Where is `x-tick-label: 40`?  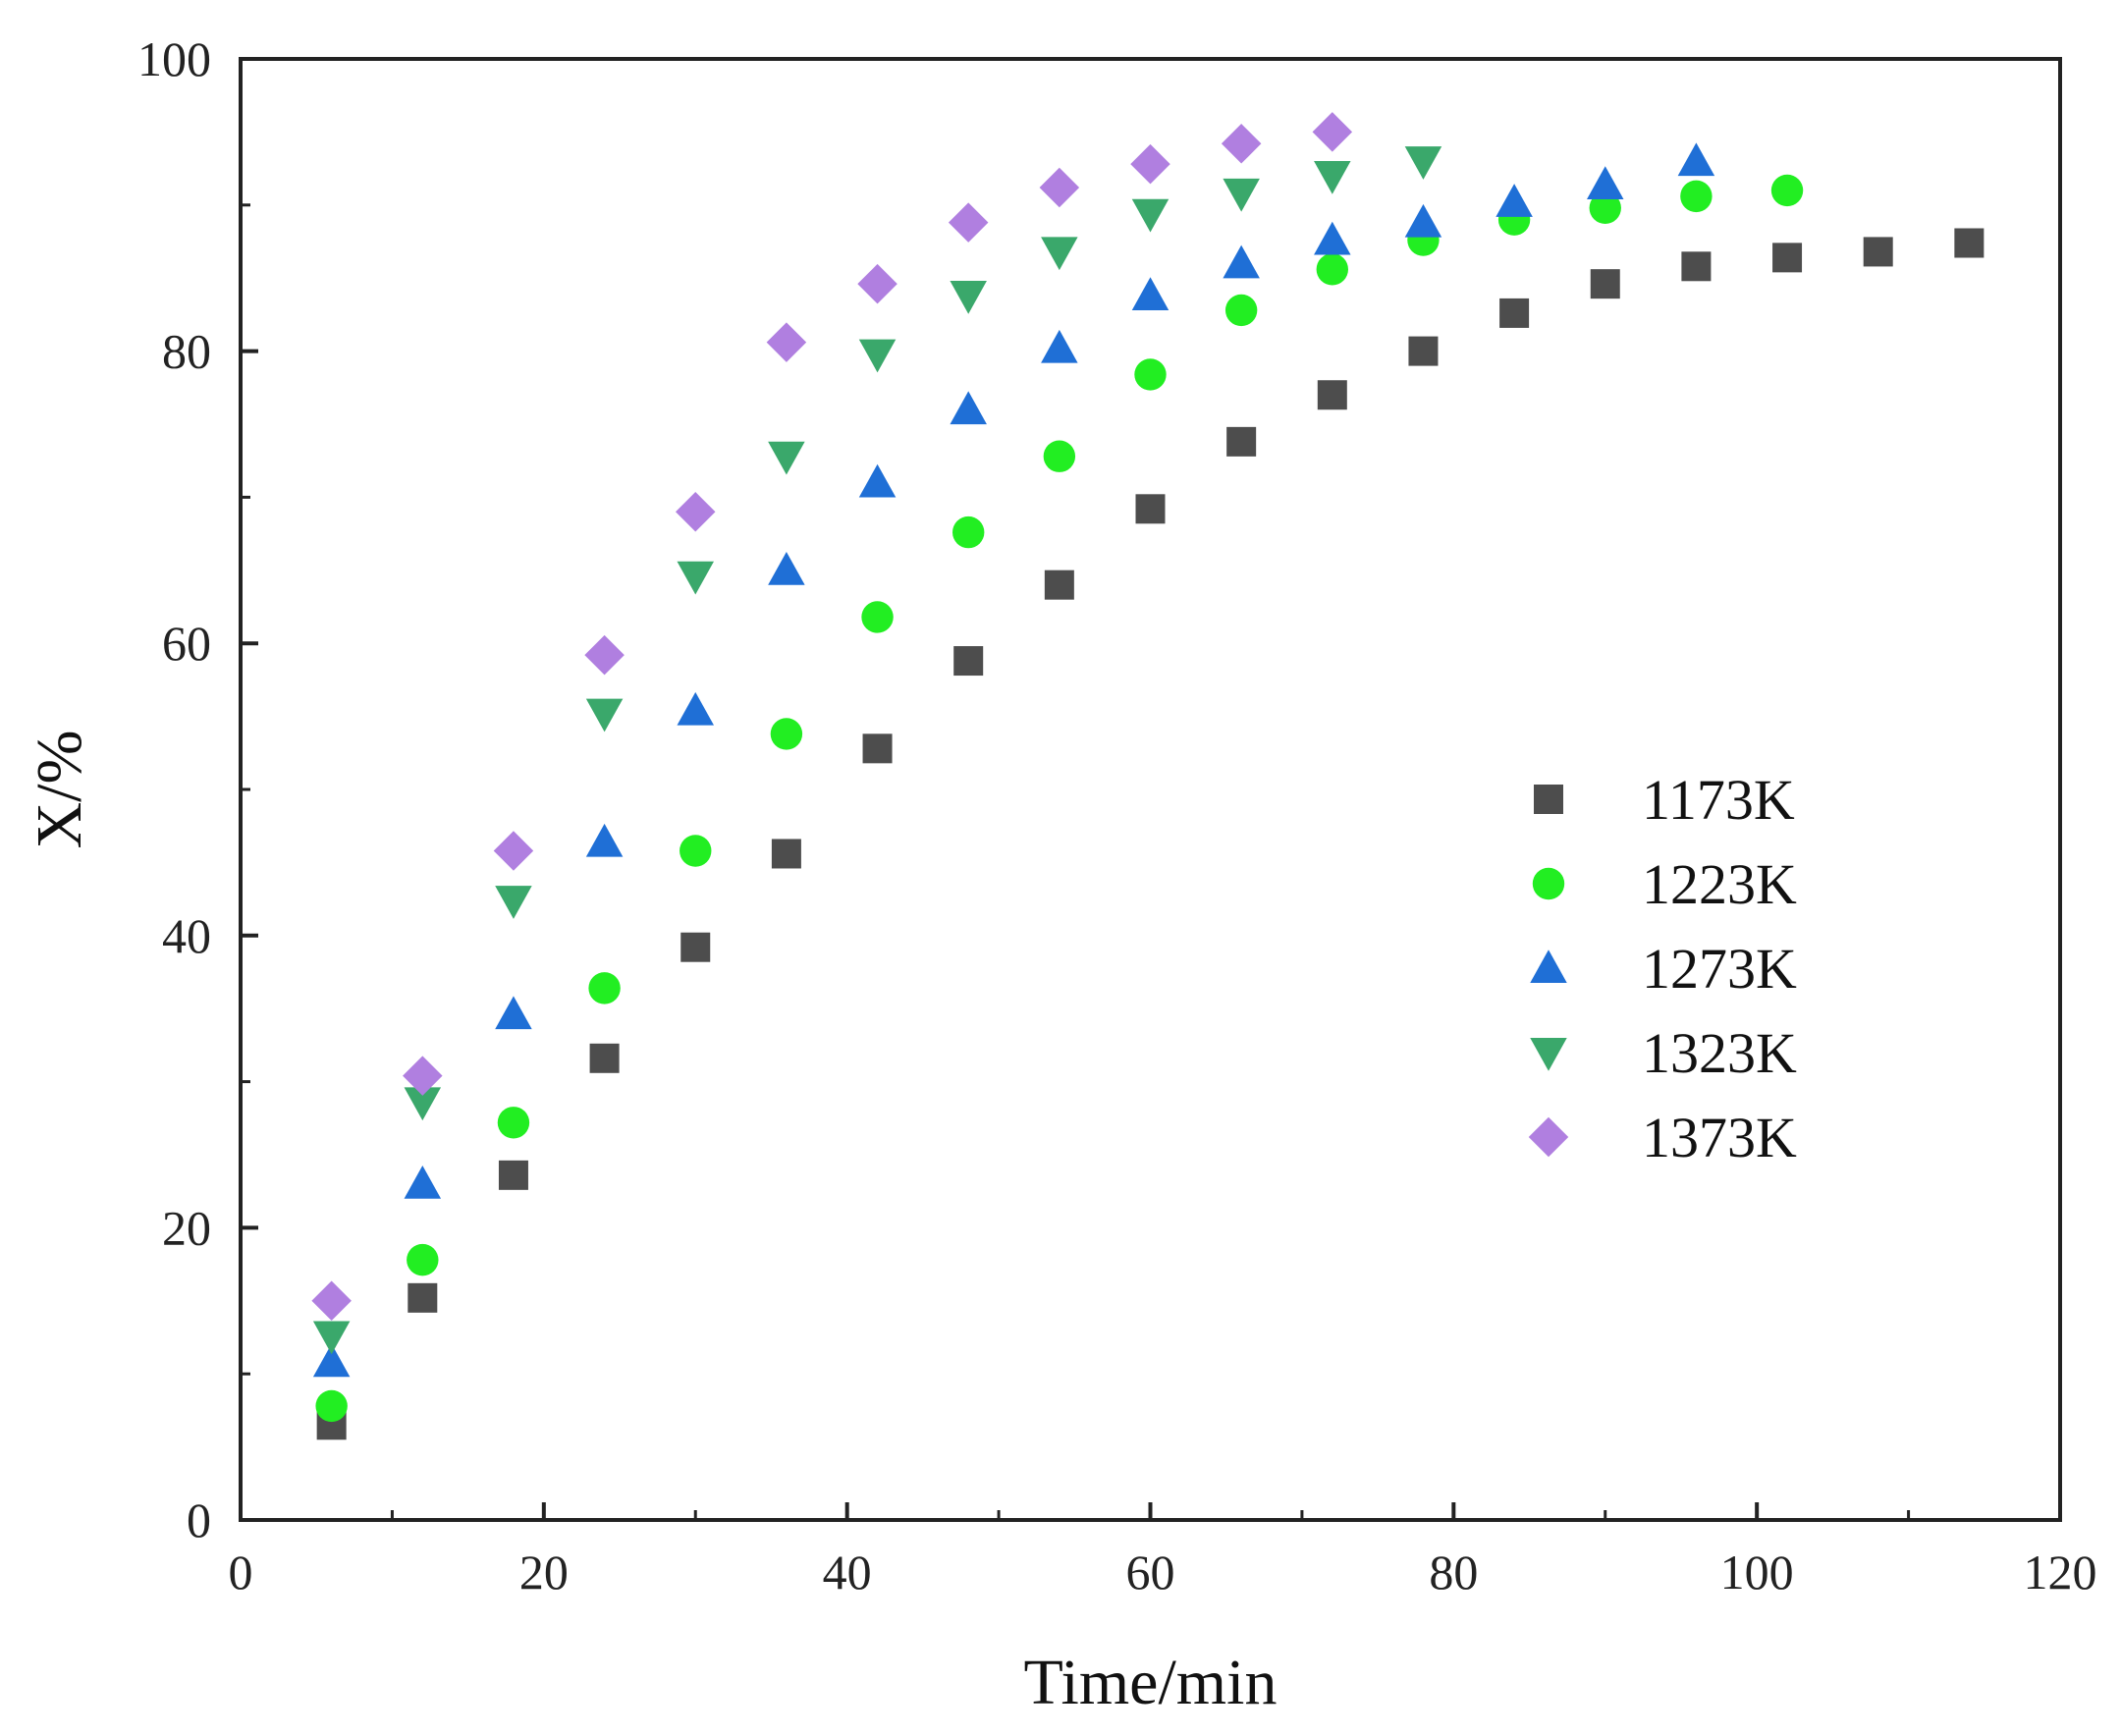
x-tick-label: 40 is located at coordinates (847, 1572).